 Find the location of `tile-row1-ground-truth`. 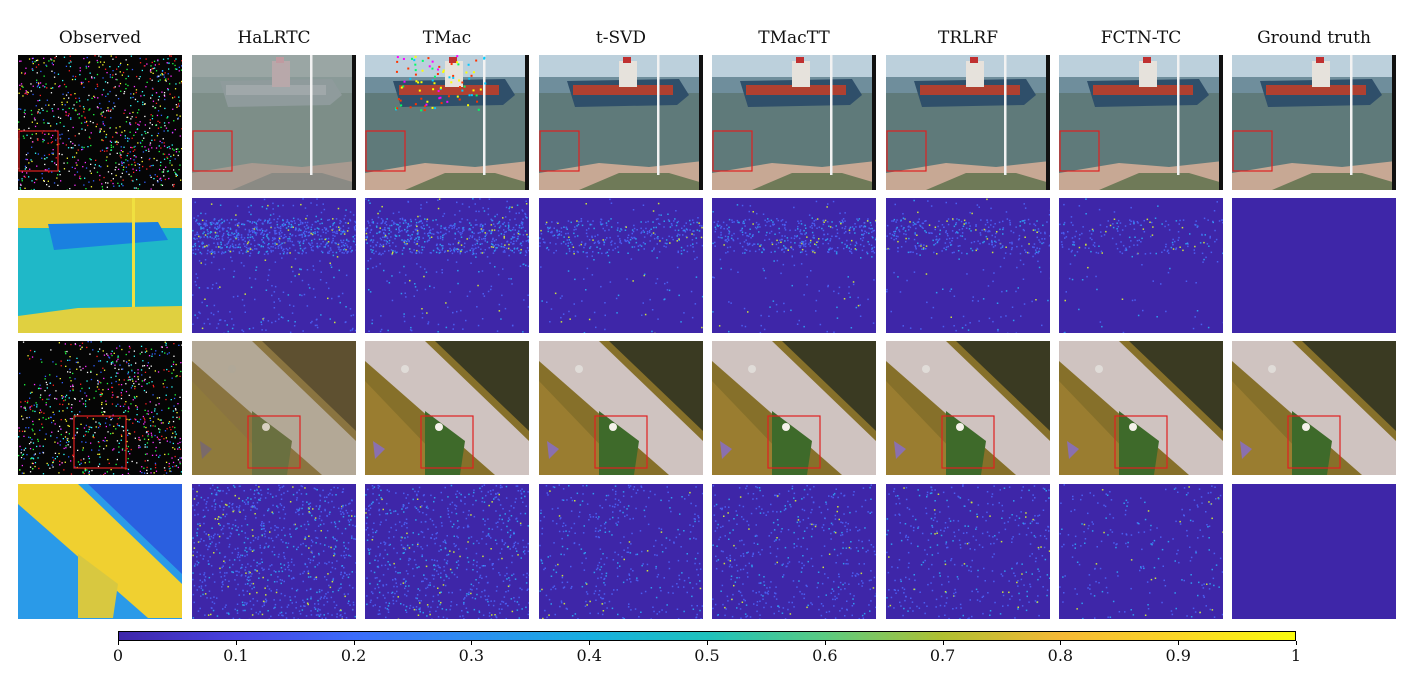

tile-row1-ground-truth is located at coordinates (1314, 265).